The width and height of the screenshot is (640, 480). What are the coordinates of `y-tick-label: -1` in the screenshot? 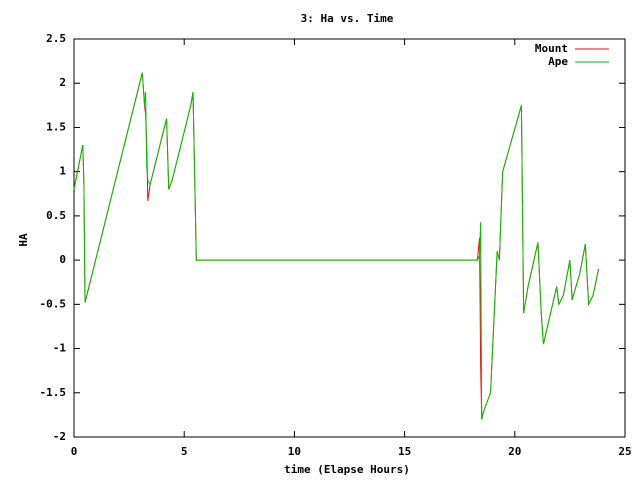 It's located at (60, 348).